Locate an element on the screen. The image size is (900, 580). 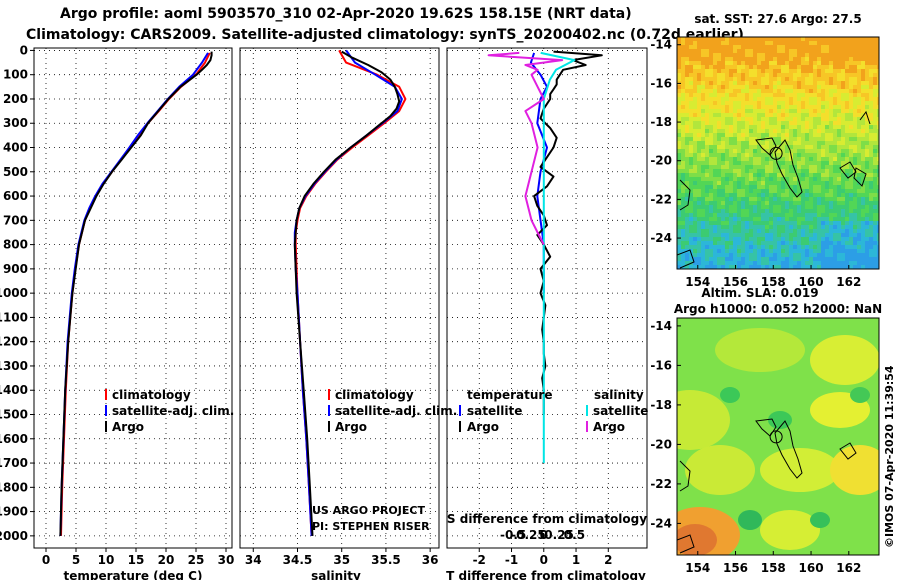
legend-label-climatology: climatology is located at coordinates (374, 395).